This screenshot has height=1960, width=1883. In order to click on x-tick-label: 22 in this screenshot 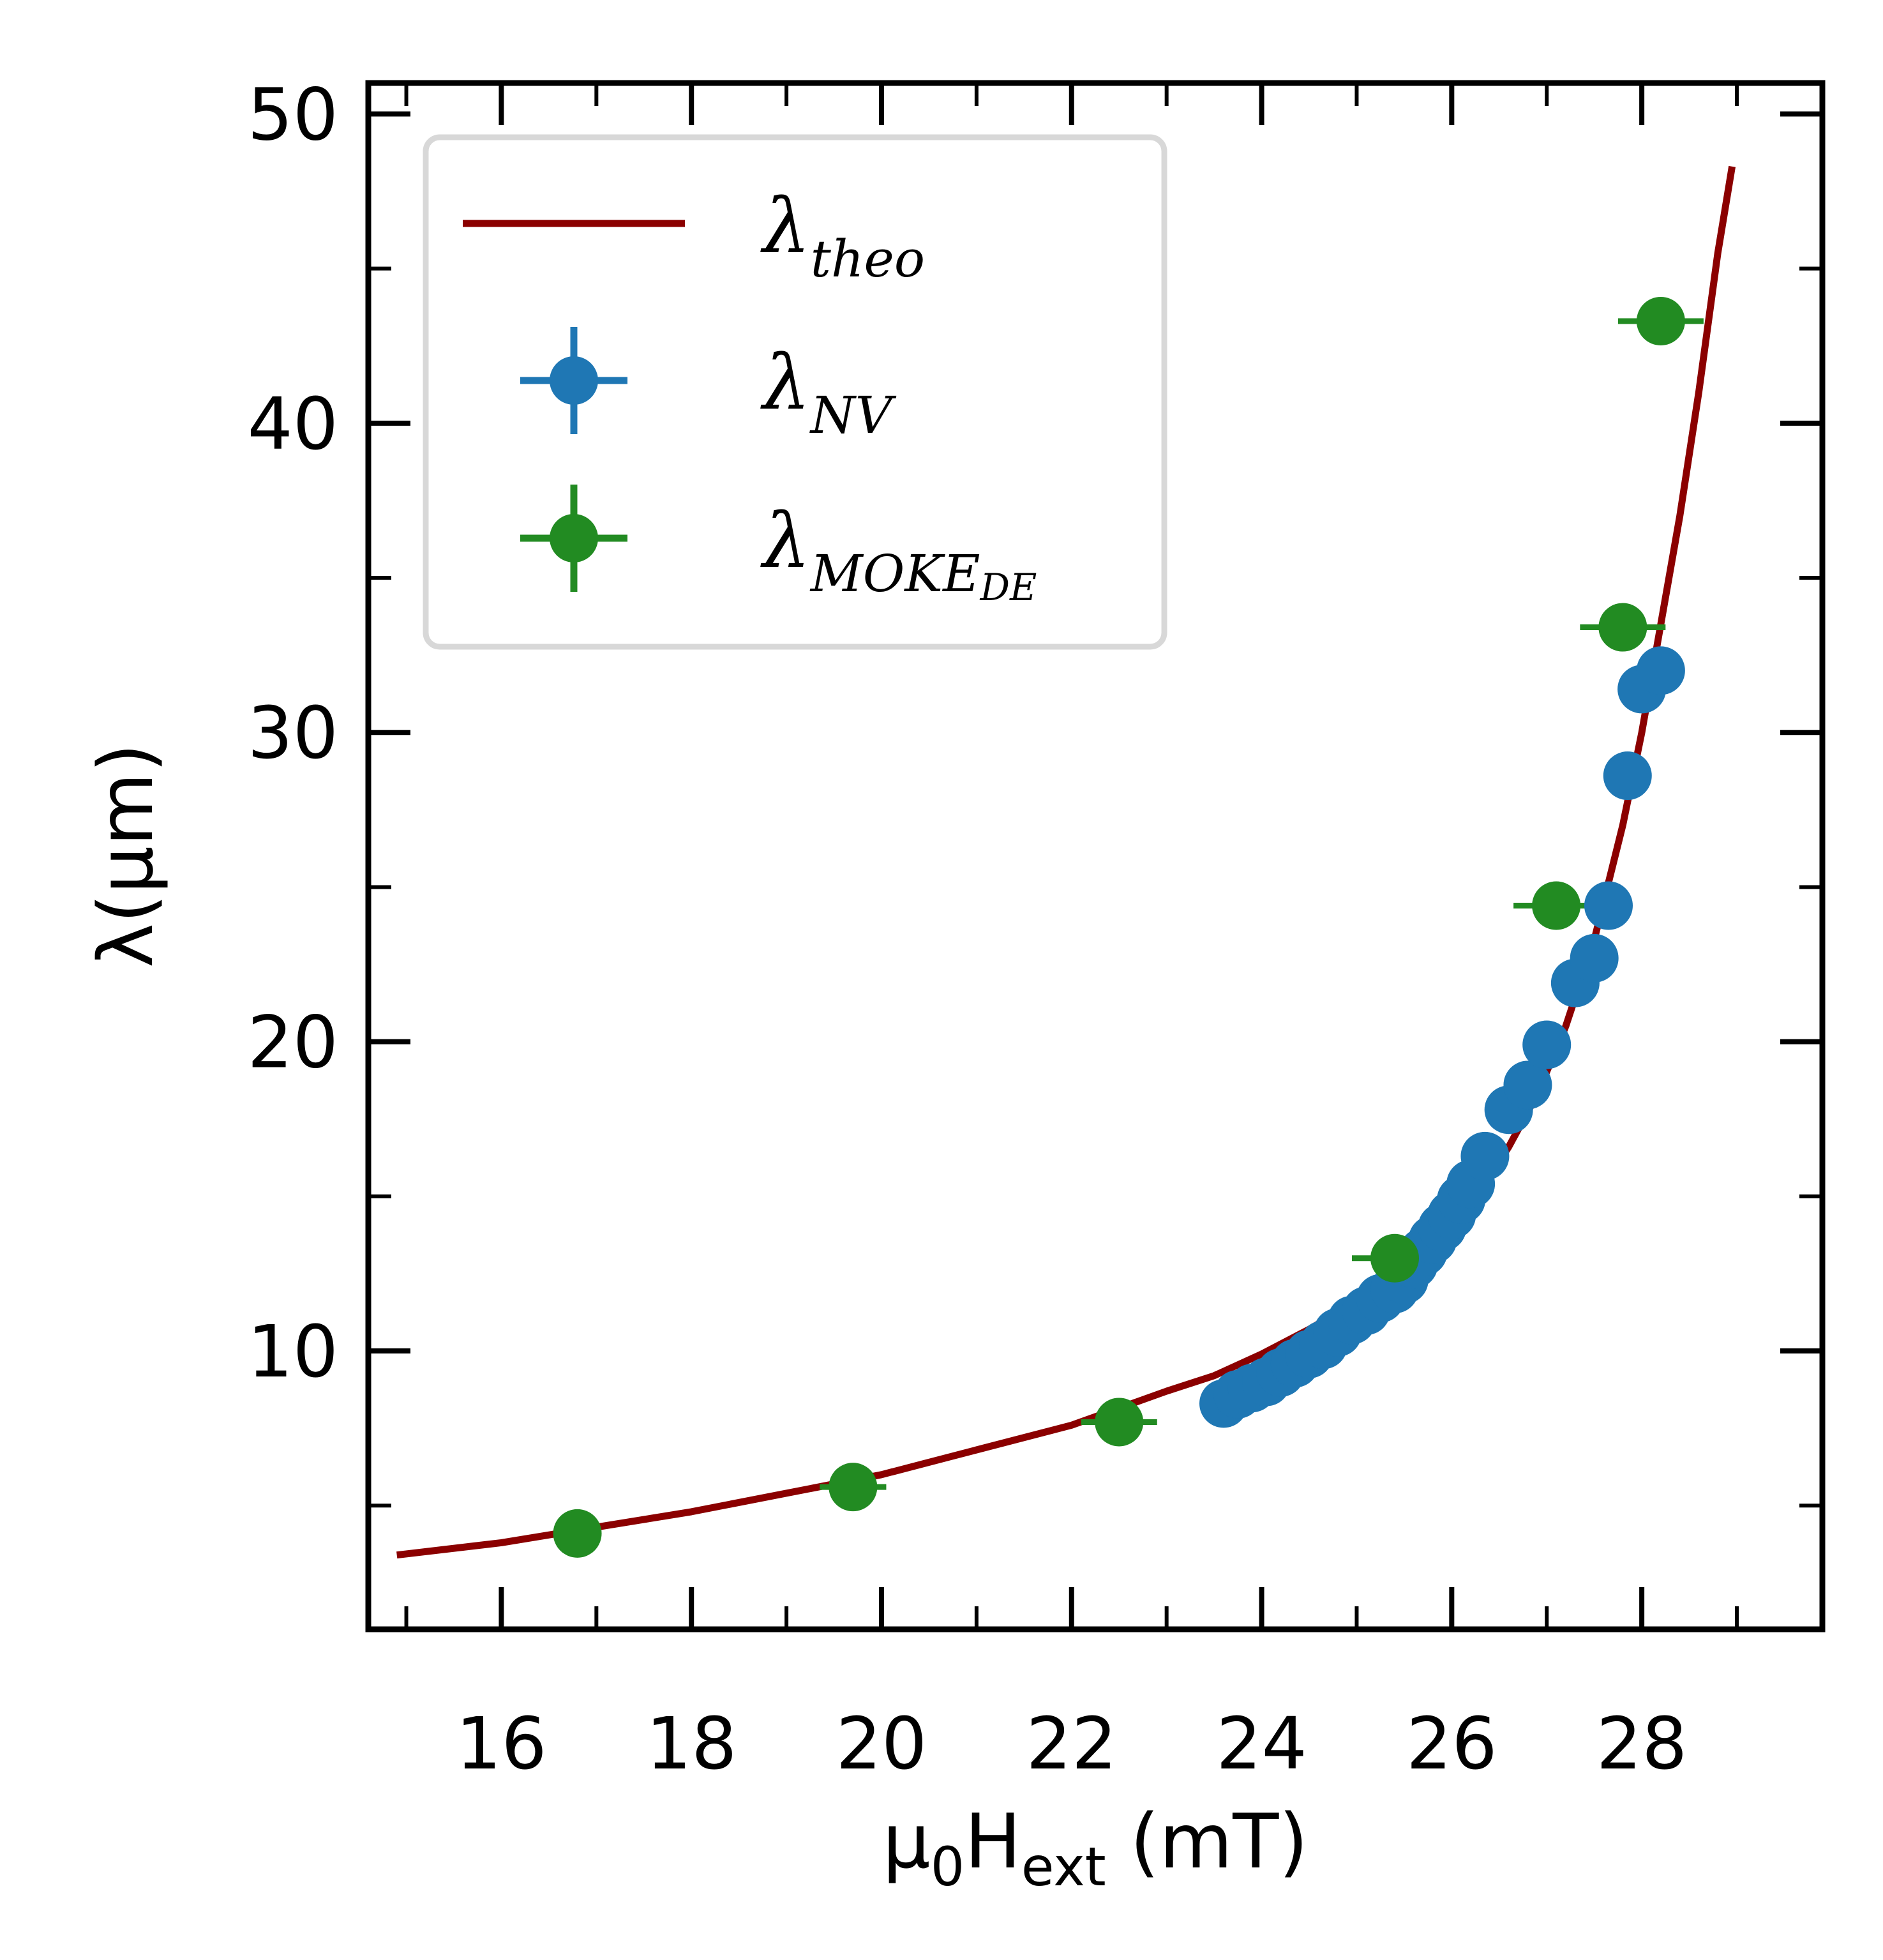, I will do `click(1072, 1744)`.